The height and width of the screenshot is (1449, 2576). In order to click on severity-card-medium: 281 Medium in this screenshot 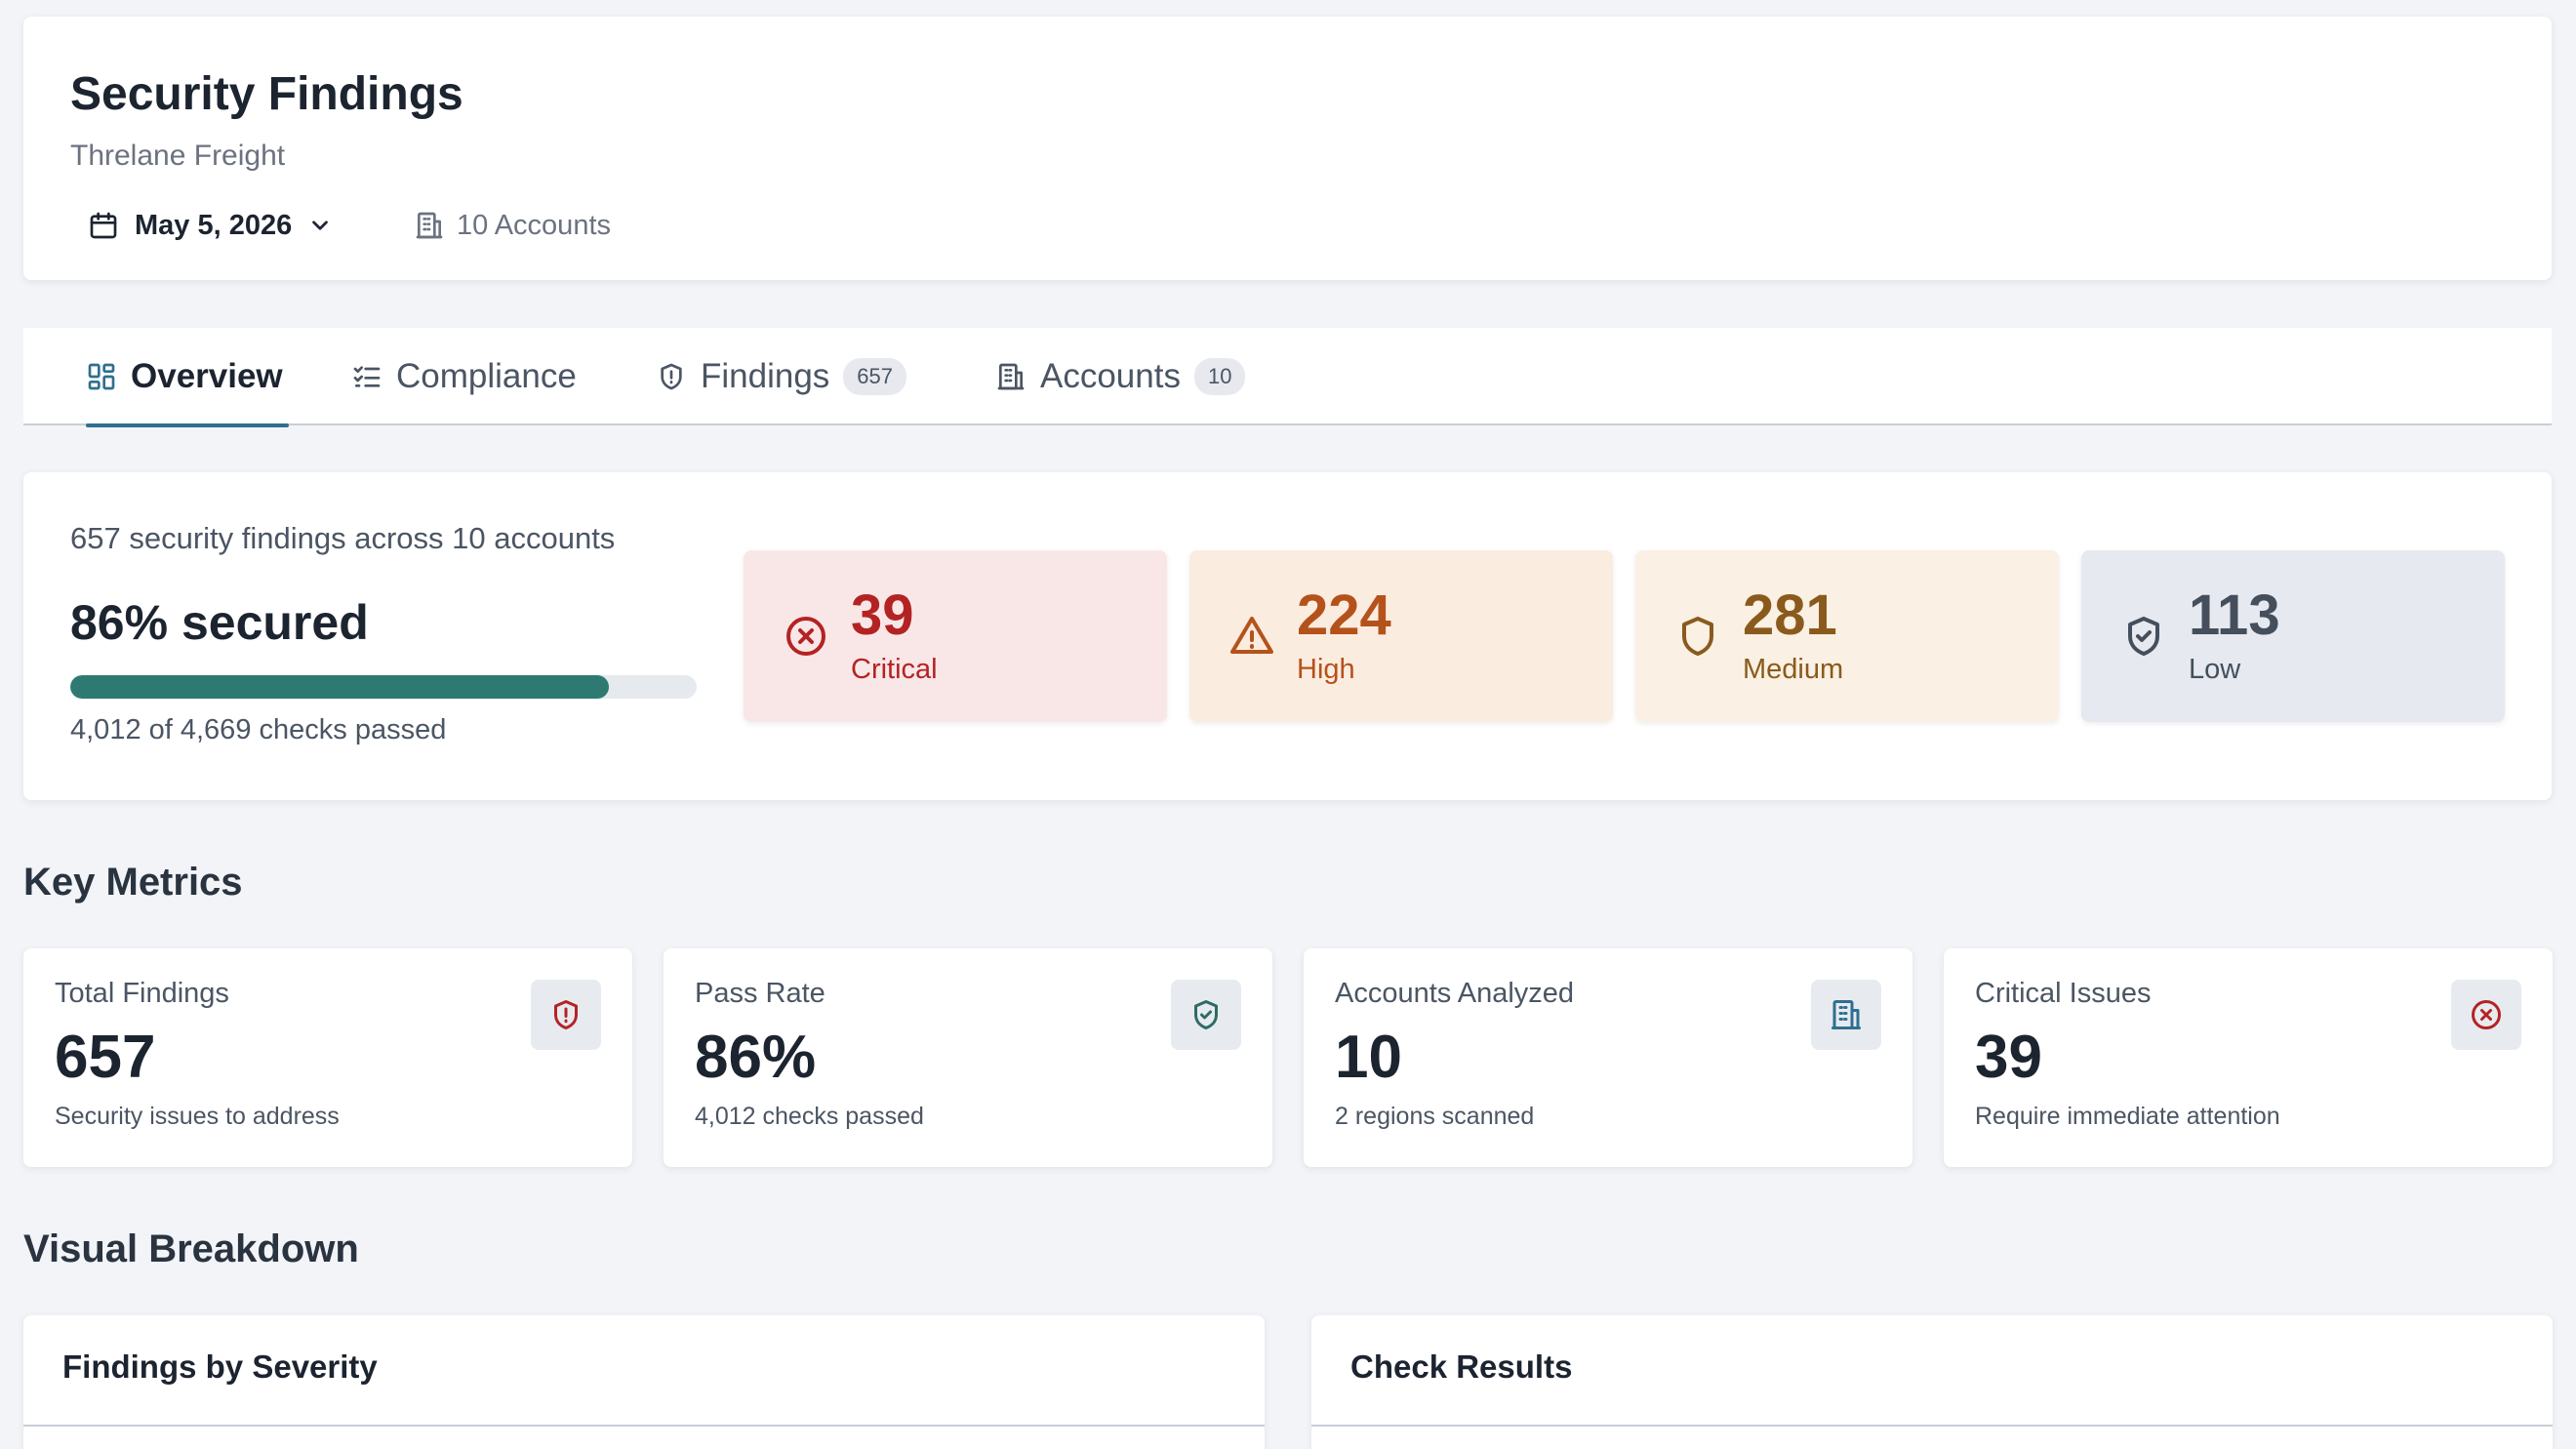, I will do `click(1847, 636)`.